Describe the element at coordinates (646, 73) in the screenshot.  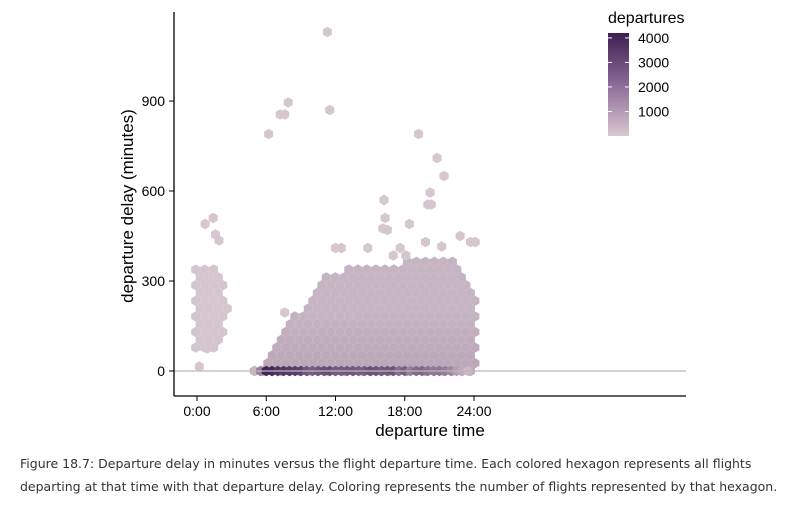
I see `legend: departures 4000 3000 2000 1000` at that location.